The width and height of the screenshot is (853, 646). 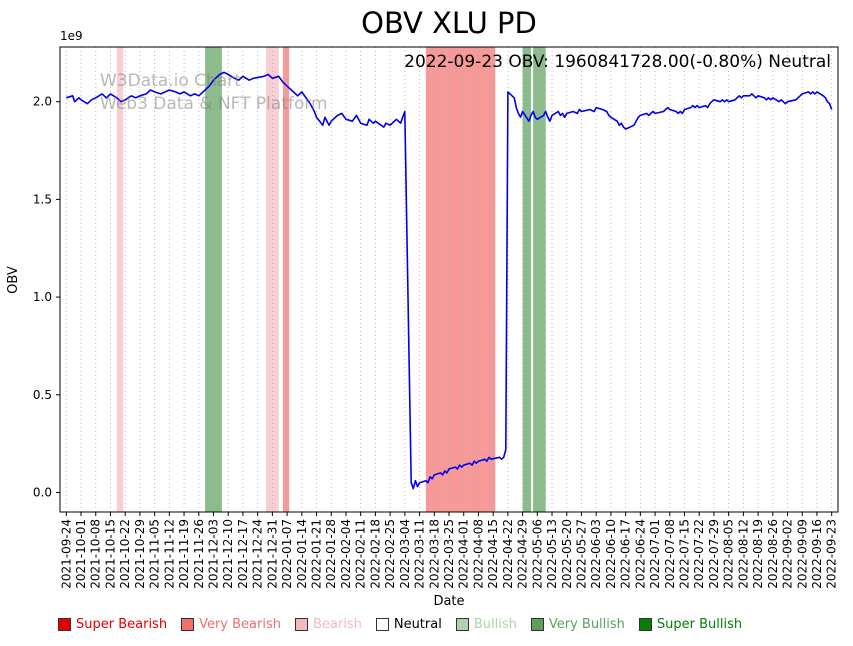 I want to click on watermark-line2: Web3 Data & NFT Platform, so click(x=214, y=104).